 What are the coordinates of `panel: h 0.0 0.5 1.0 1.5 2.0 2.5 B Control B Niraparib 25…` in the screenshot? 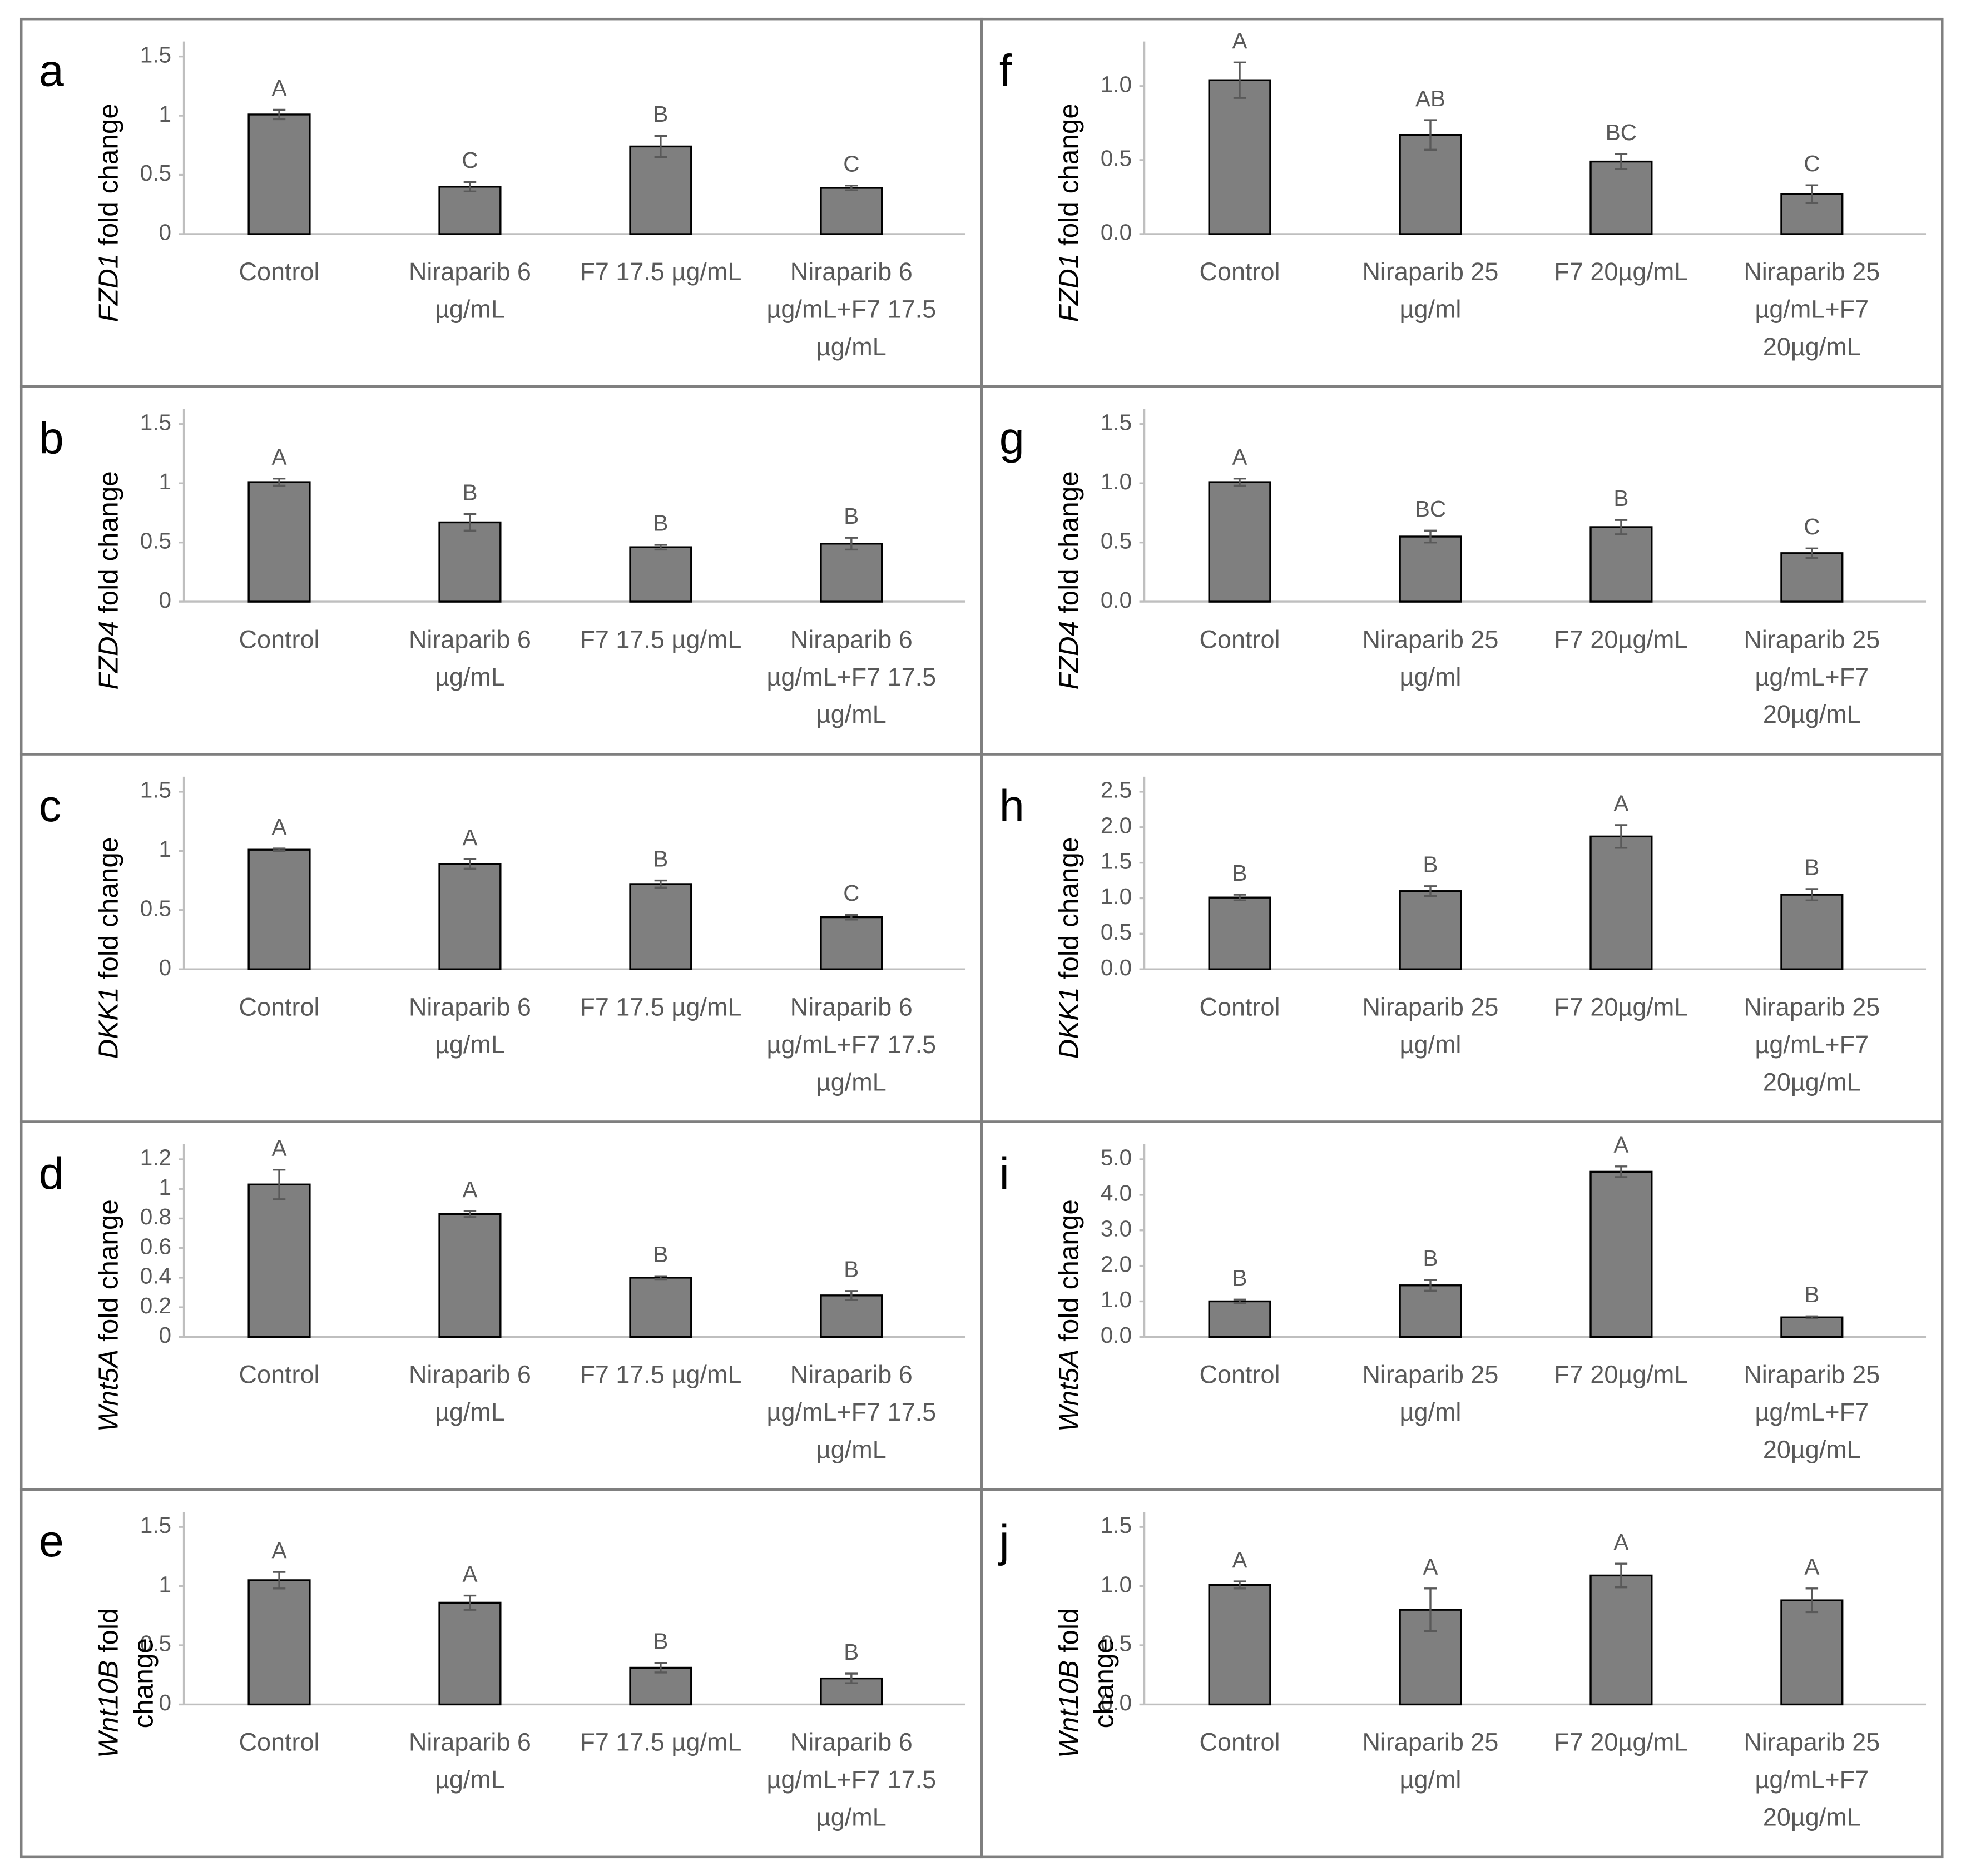 It's located at (1462, 938).